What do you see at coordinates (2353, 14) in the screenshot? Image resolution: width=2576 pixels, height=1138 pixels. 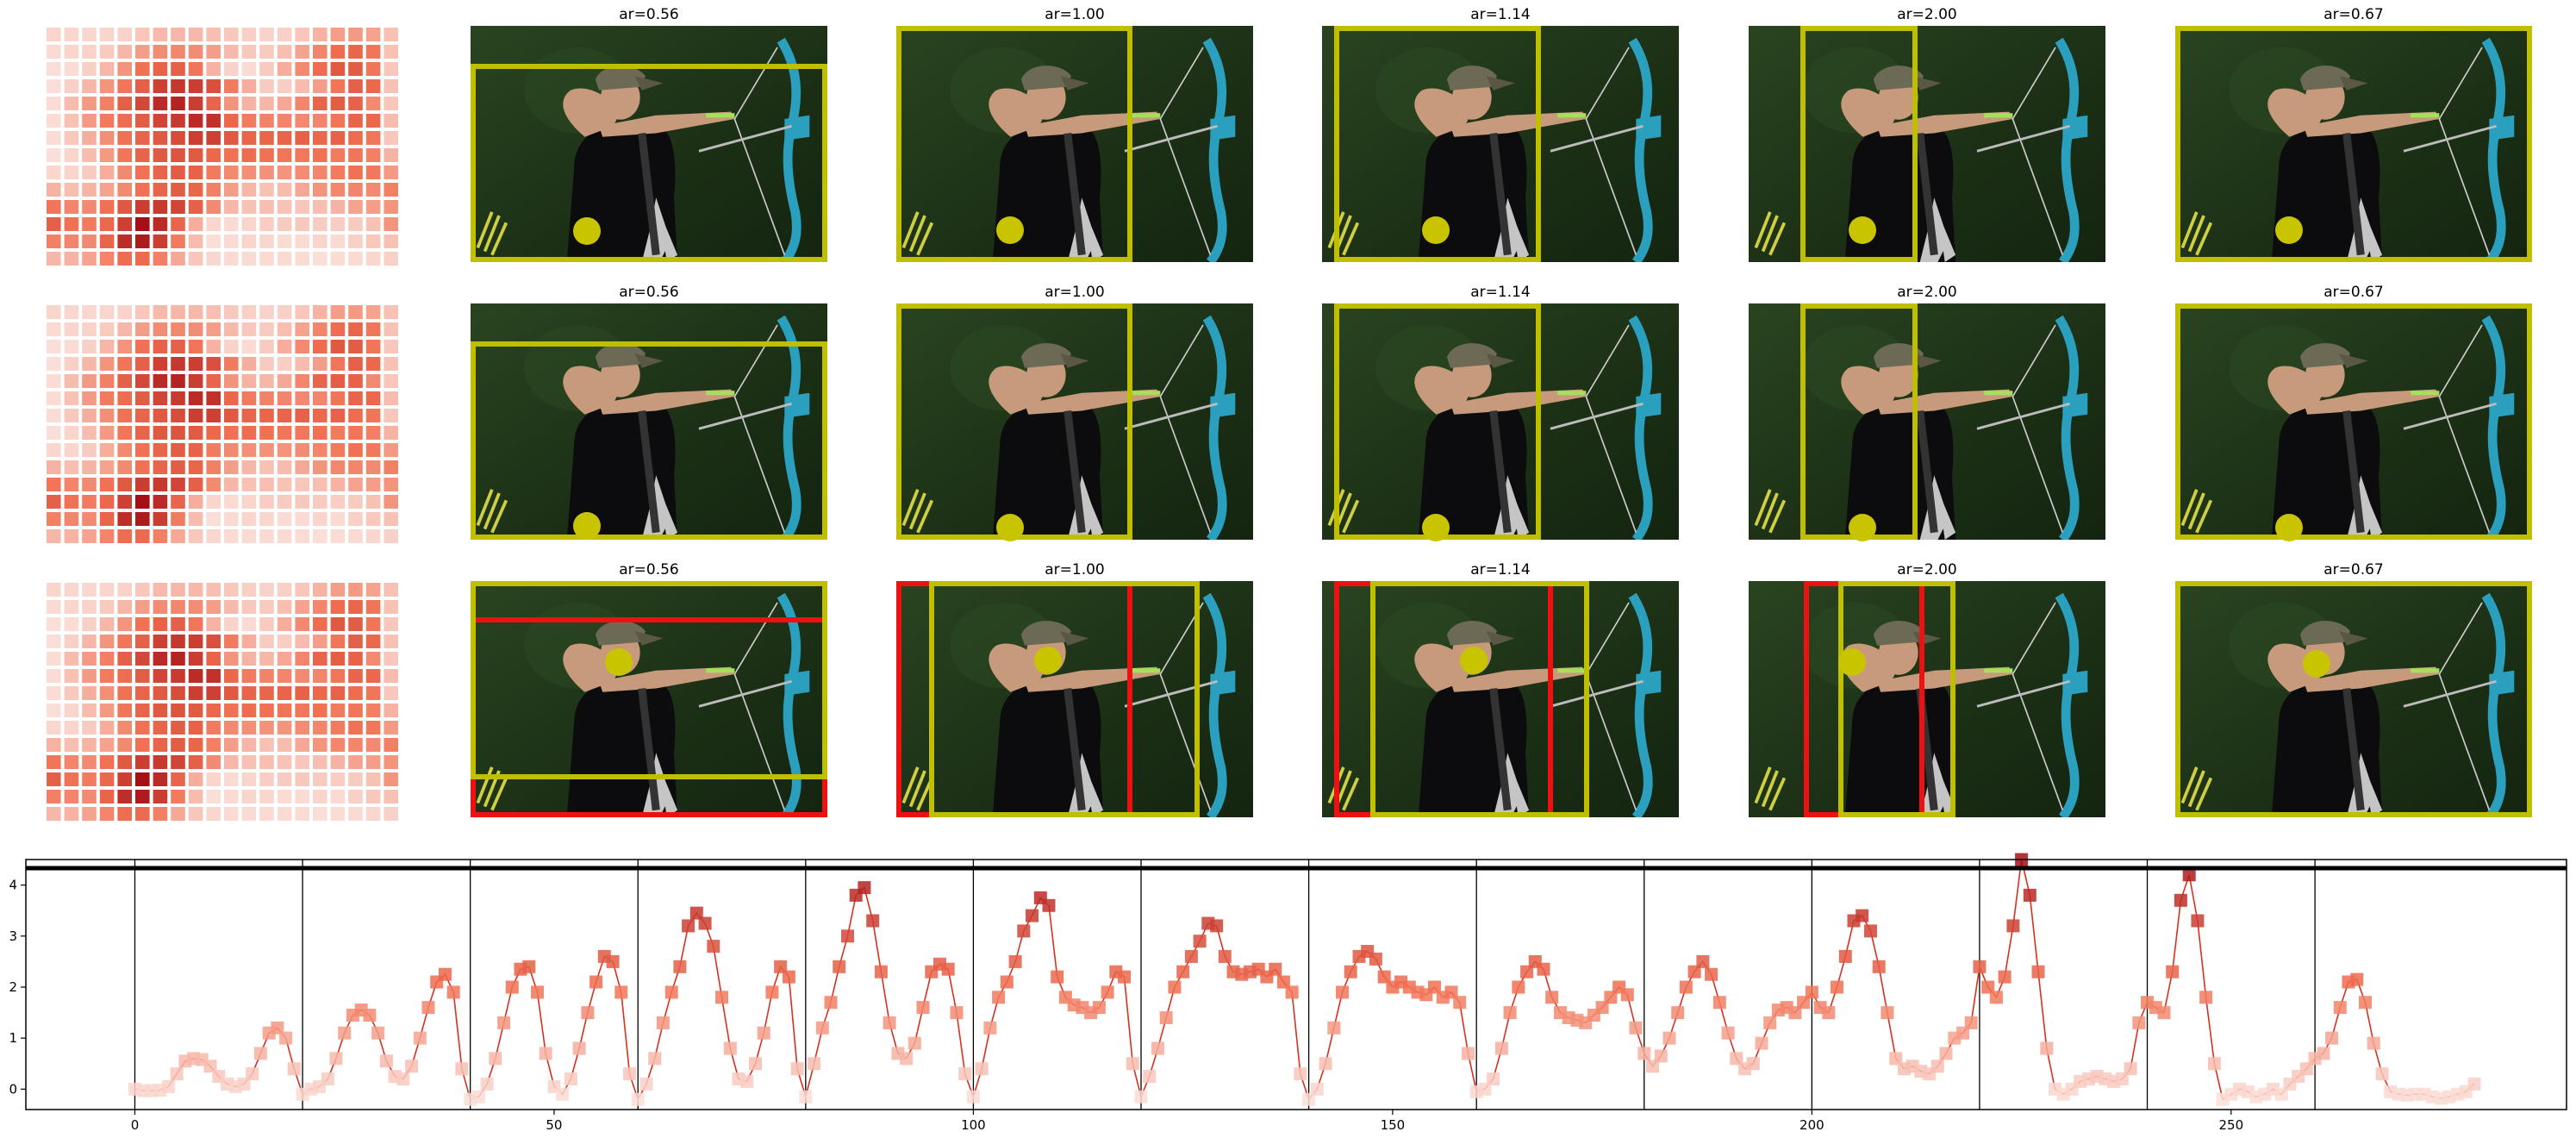 I see `panel-title: ar=0.67` at bounding box center [2353, 14].